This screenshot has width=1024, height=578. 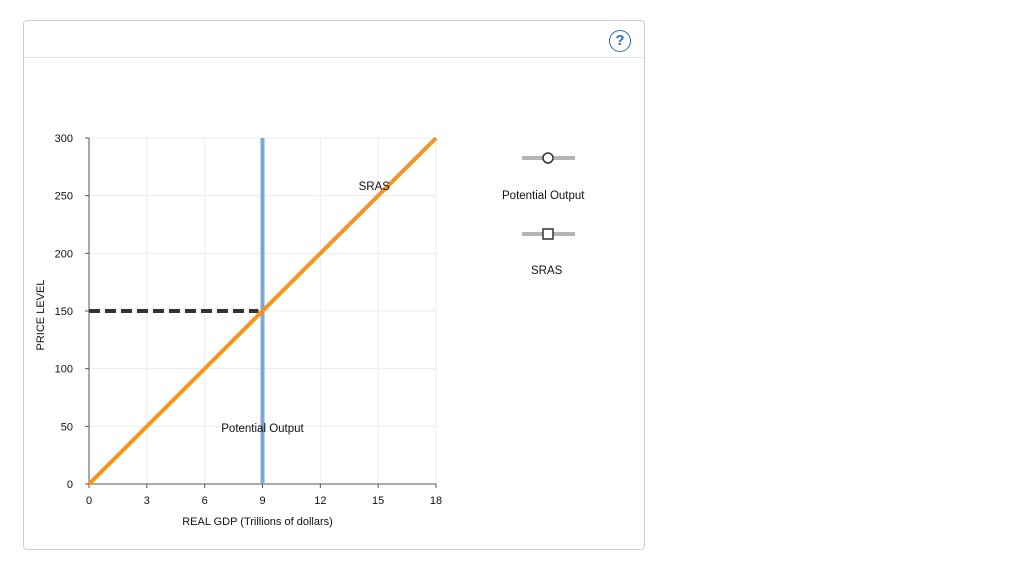 What do you see at coordinates (262, 501) in the screenshot?
I see `x-tick-label: 9` at bounding box center [262, 501].